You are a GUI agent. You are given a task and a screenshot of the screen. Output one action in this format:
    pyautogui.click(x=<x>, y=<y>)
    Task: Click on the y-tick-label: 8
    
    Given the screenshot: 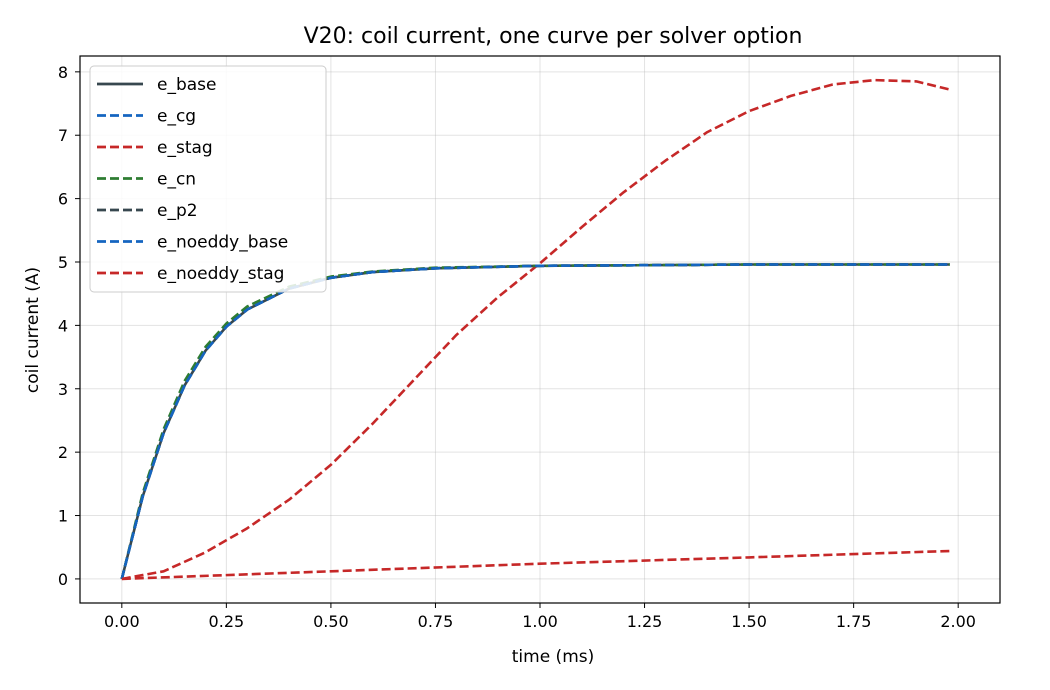 What is the action you would take?
    pyautogui.click(x=63, y=72)
    